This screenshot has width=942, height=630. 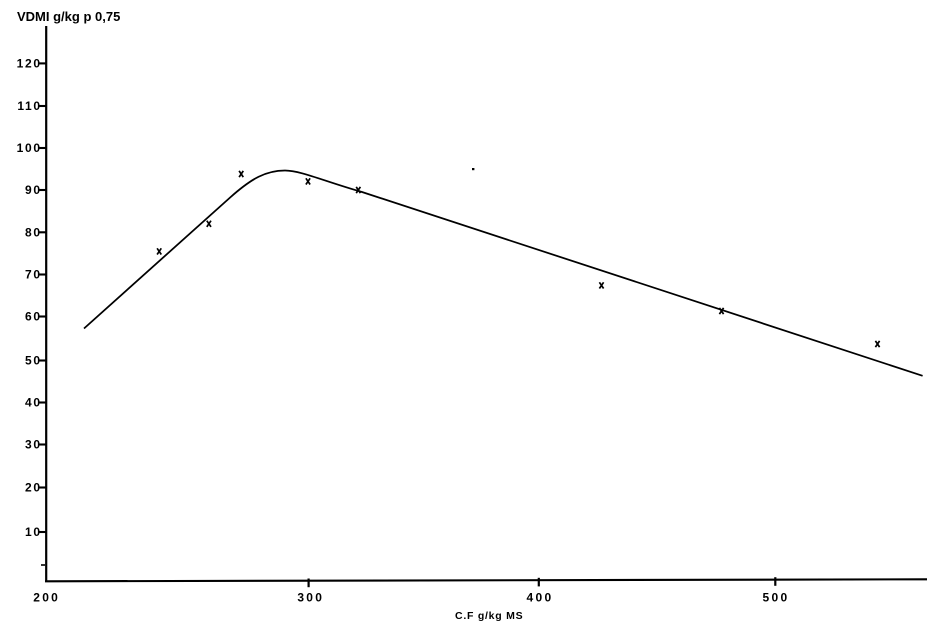 What do you see at coordinates (46, 598) in the screenshot?
I see `svg-text: 200` at bounding box center [46, 598].